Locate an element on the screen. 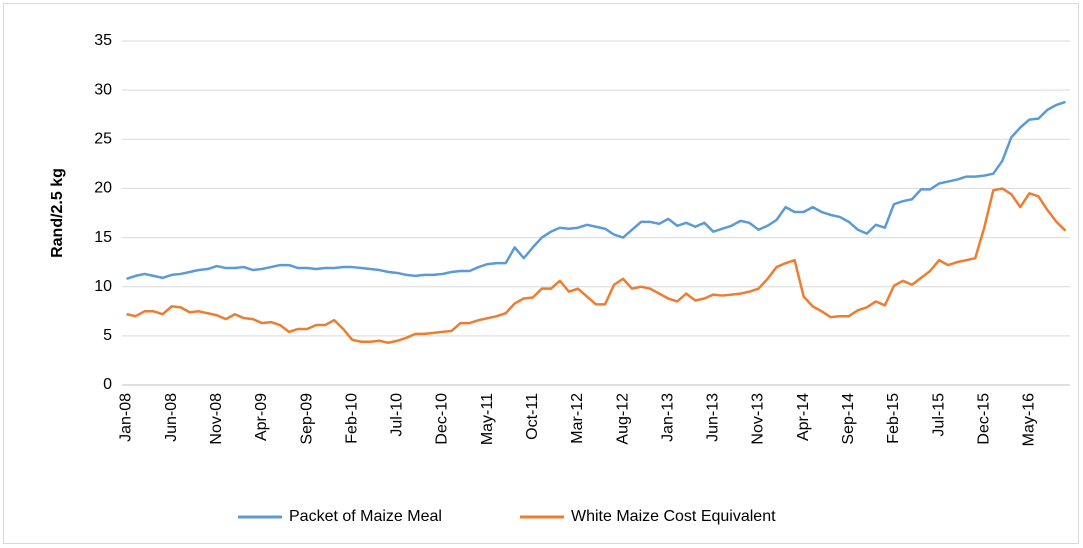 This screenshot has width=1083, height=548. y-tick-label: 0 is located at coordinates (107, 384).